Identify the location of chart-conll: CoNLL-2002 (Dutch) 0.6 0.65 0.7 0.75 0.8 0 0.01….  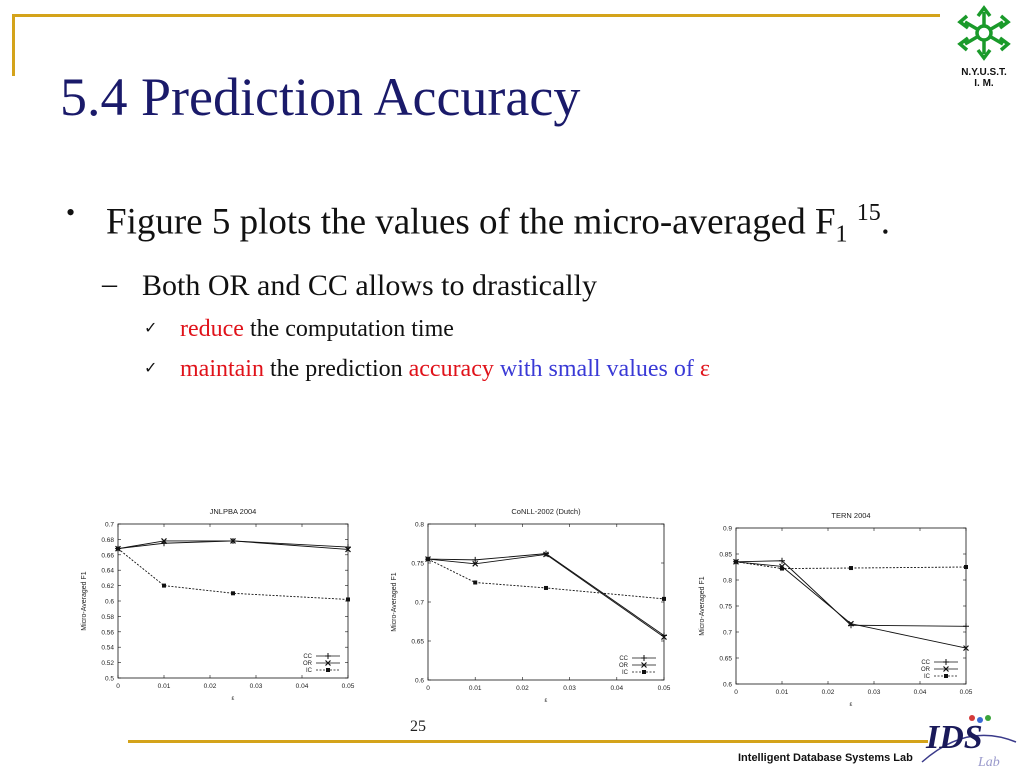
(532, 612).